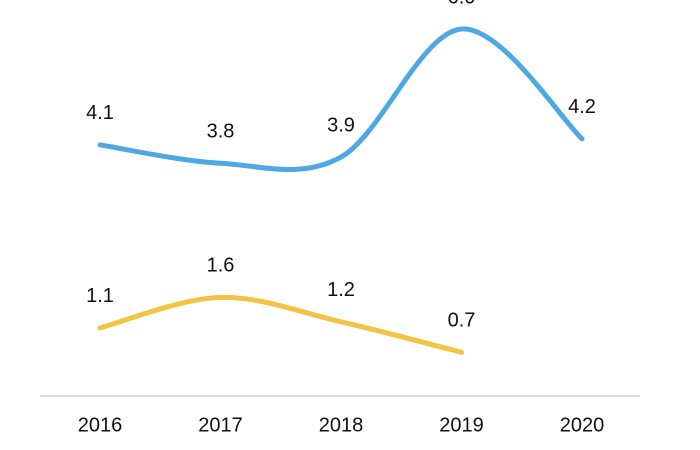 This screenshot has height=450, width=700. Describe the element at coordinates (462, 4) in the screenshot. I see `data-label: 6.0` at that location.